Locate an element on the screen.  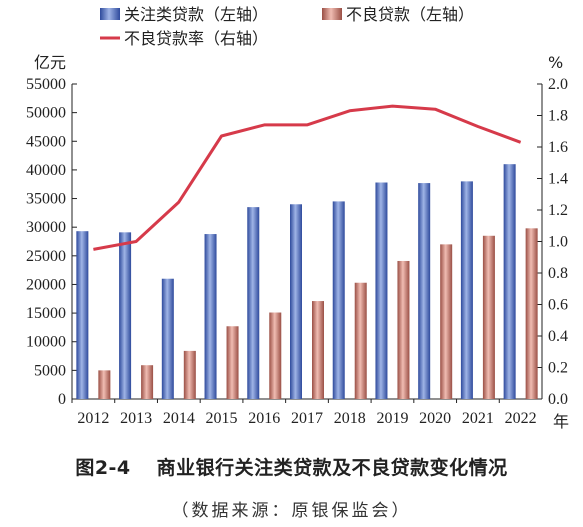
bar-npl-2020 is located at coordinates (446, 321).